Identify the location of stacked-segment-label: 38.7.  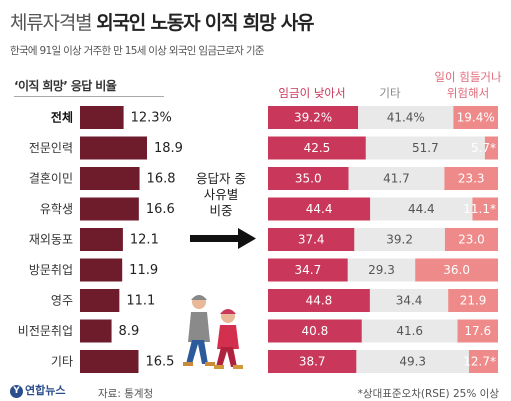
(312, 362).